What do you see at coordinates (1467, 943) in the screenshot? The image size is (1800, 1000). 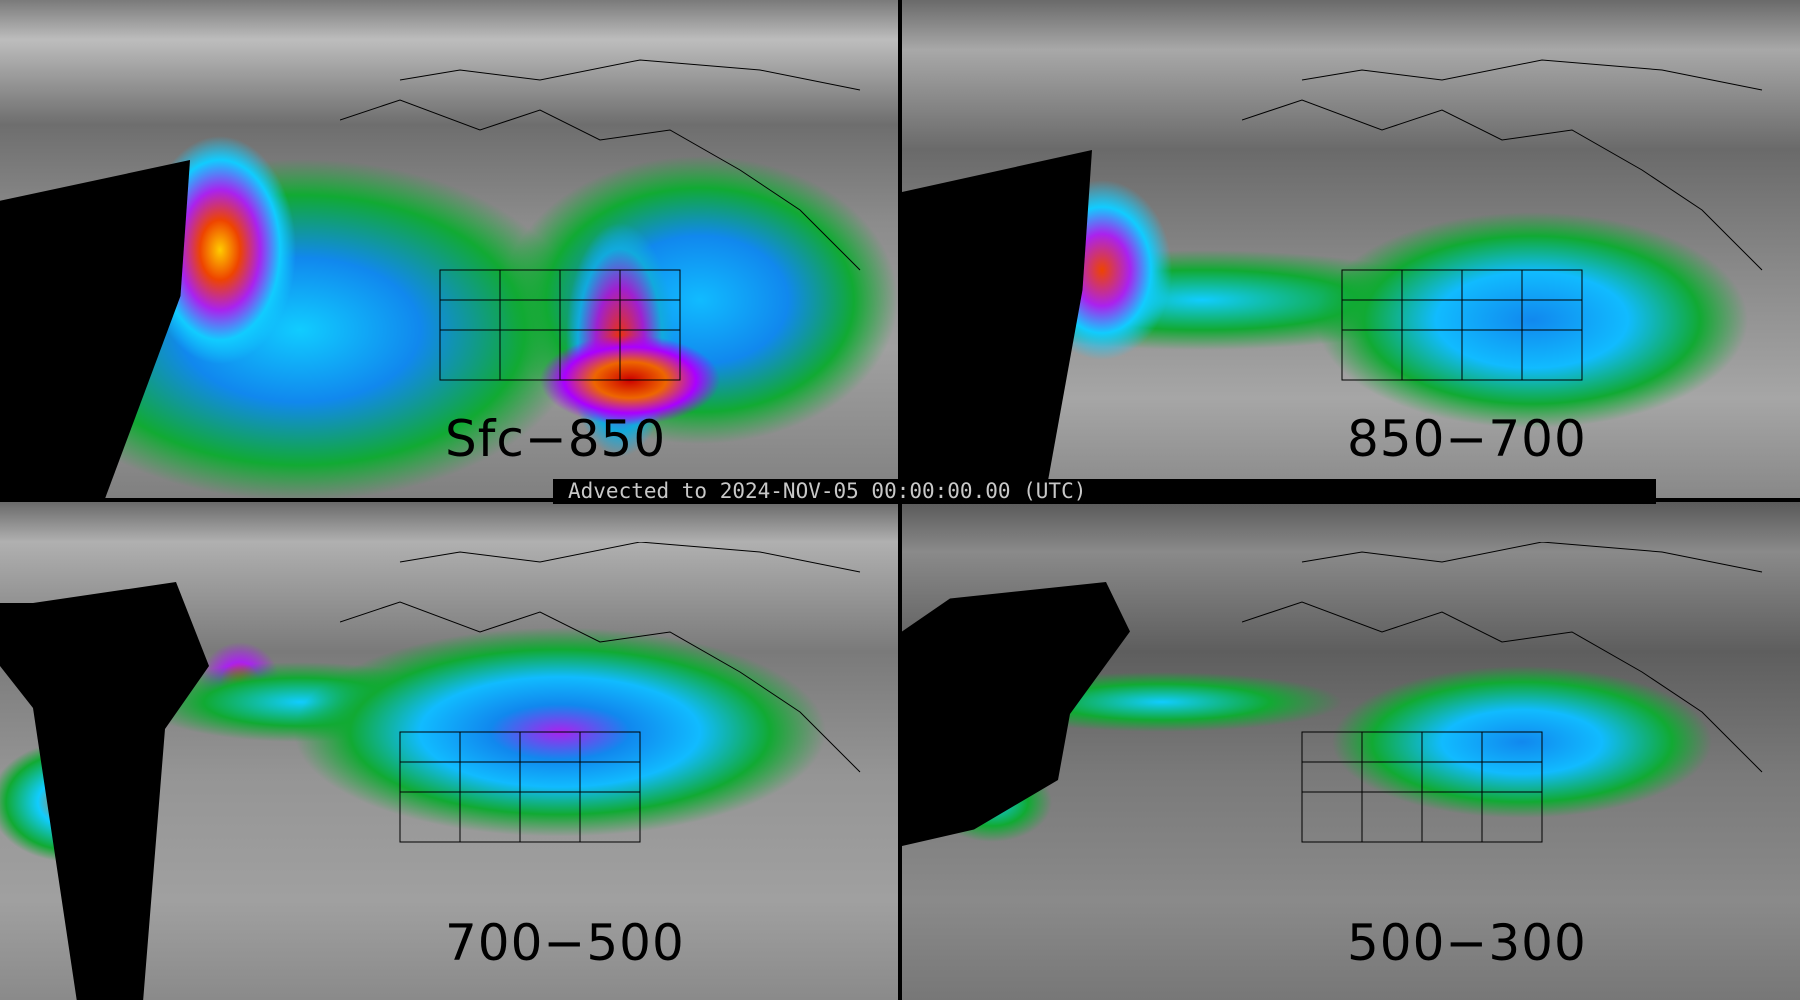 I see `layer-label: 500−300` at bounding box center [1467, 943].